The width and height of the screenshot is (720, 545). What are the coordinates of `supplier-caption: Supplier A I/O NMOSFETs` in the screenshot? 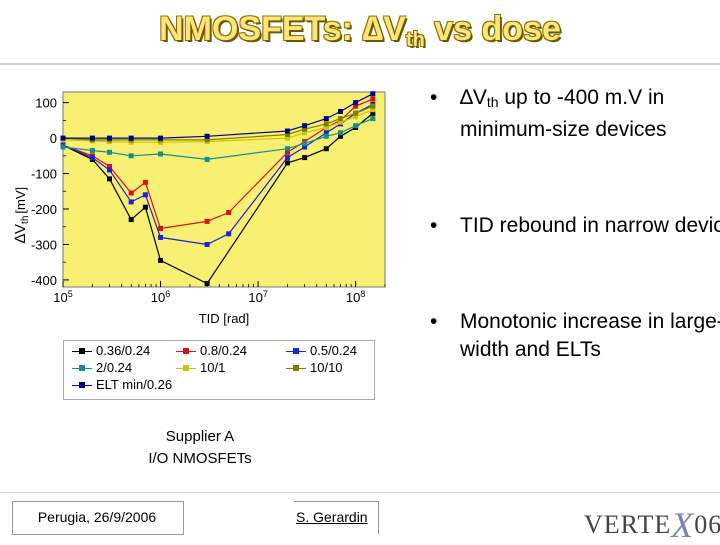 It's located at (200, 448).